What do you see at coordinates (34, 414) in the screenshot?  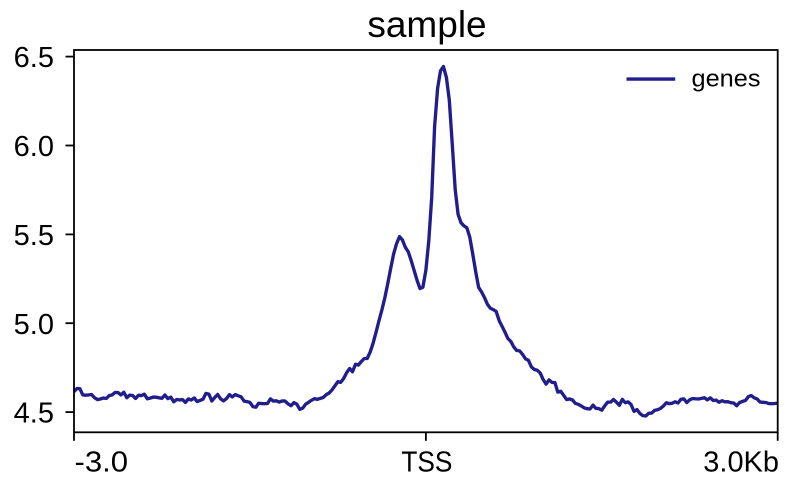 I see `svg-text: 4.5` at bounding box center [34, 414].